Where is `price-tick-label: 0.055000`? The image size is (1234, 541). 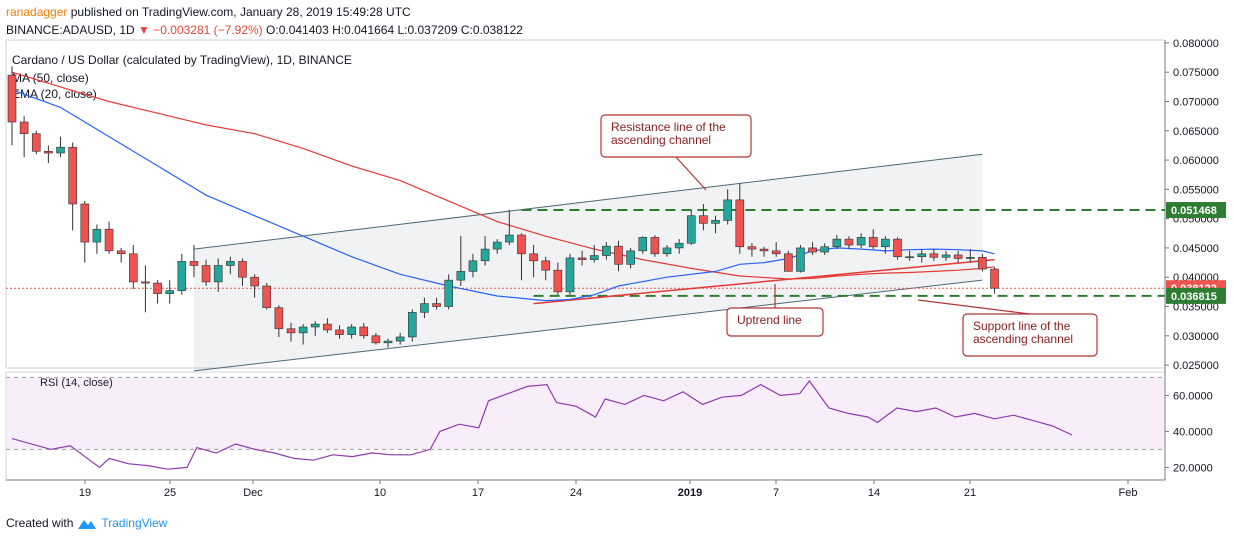 price-tick-label: 0.055000 is located at coordinates (1196, 190).